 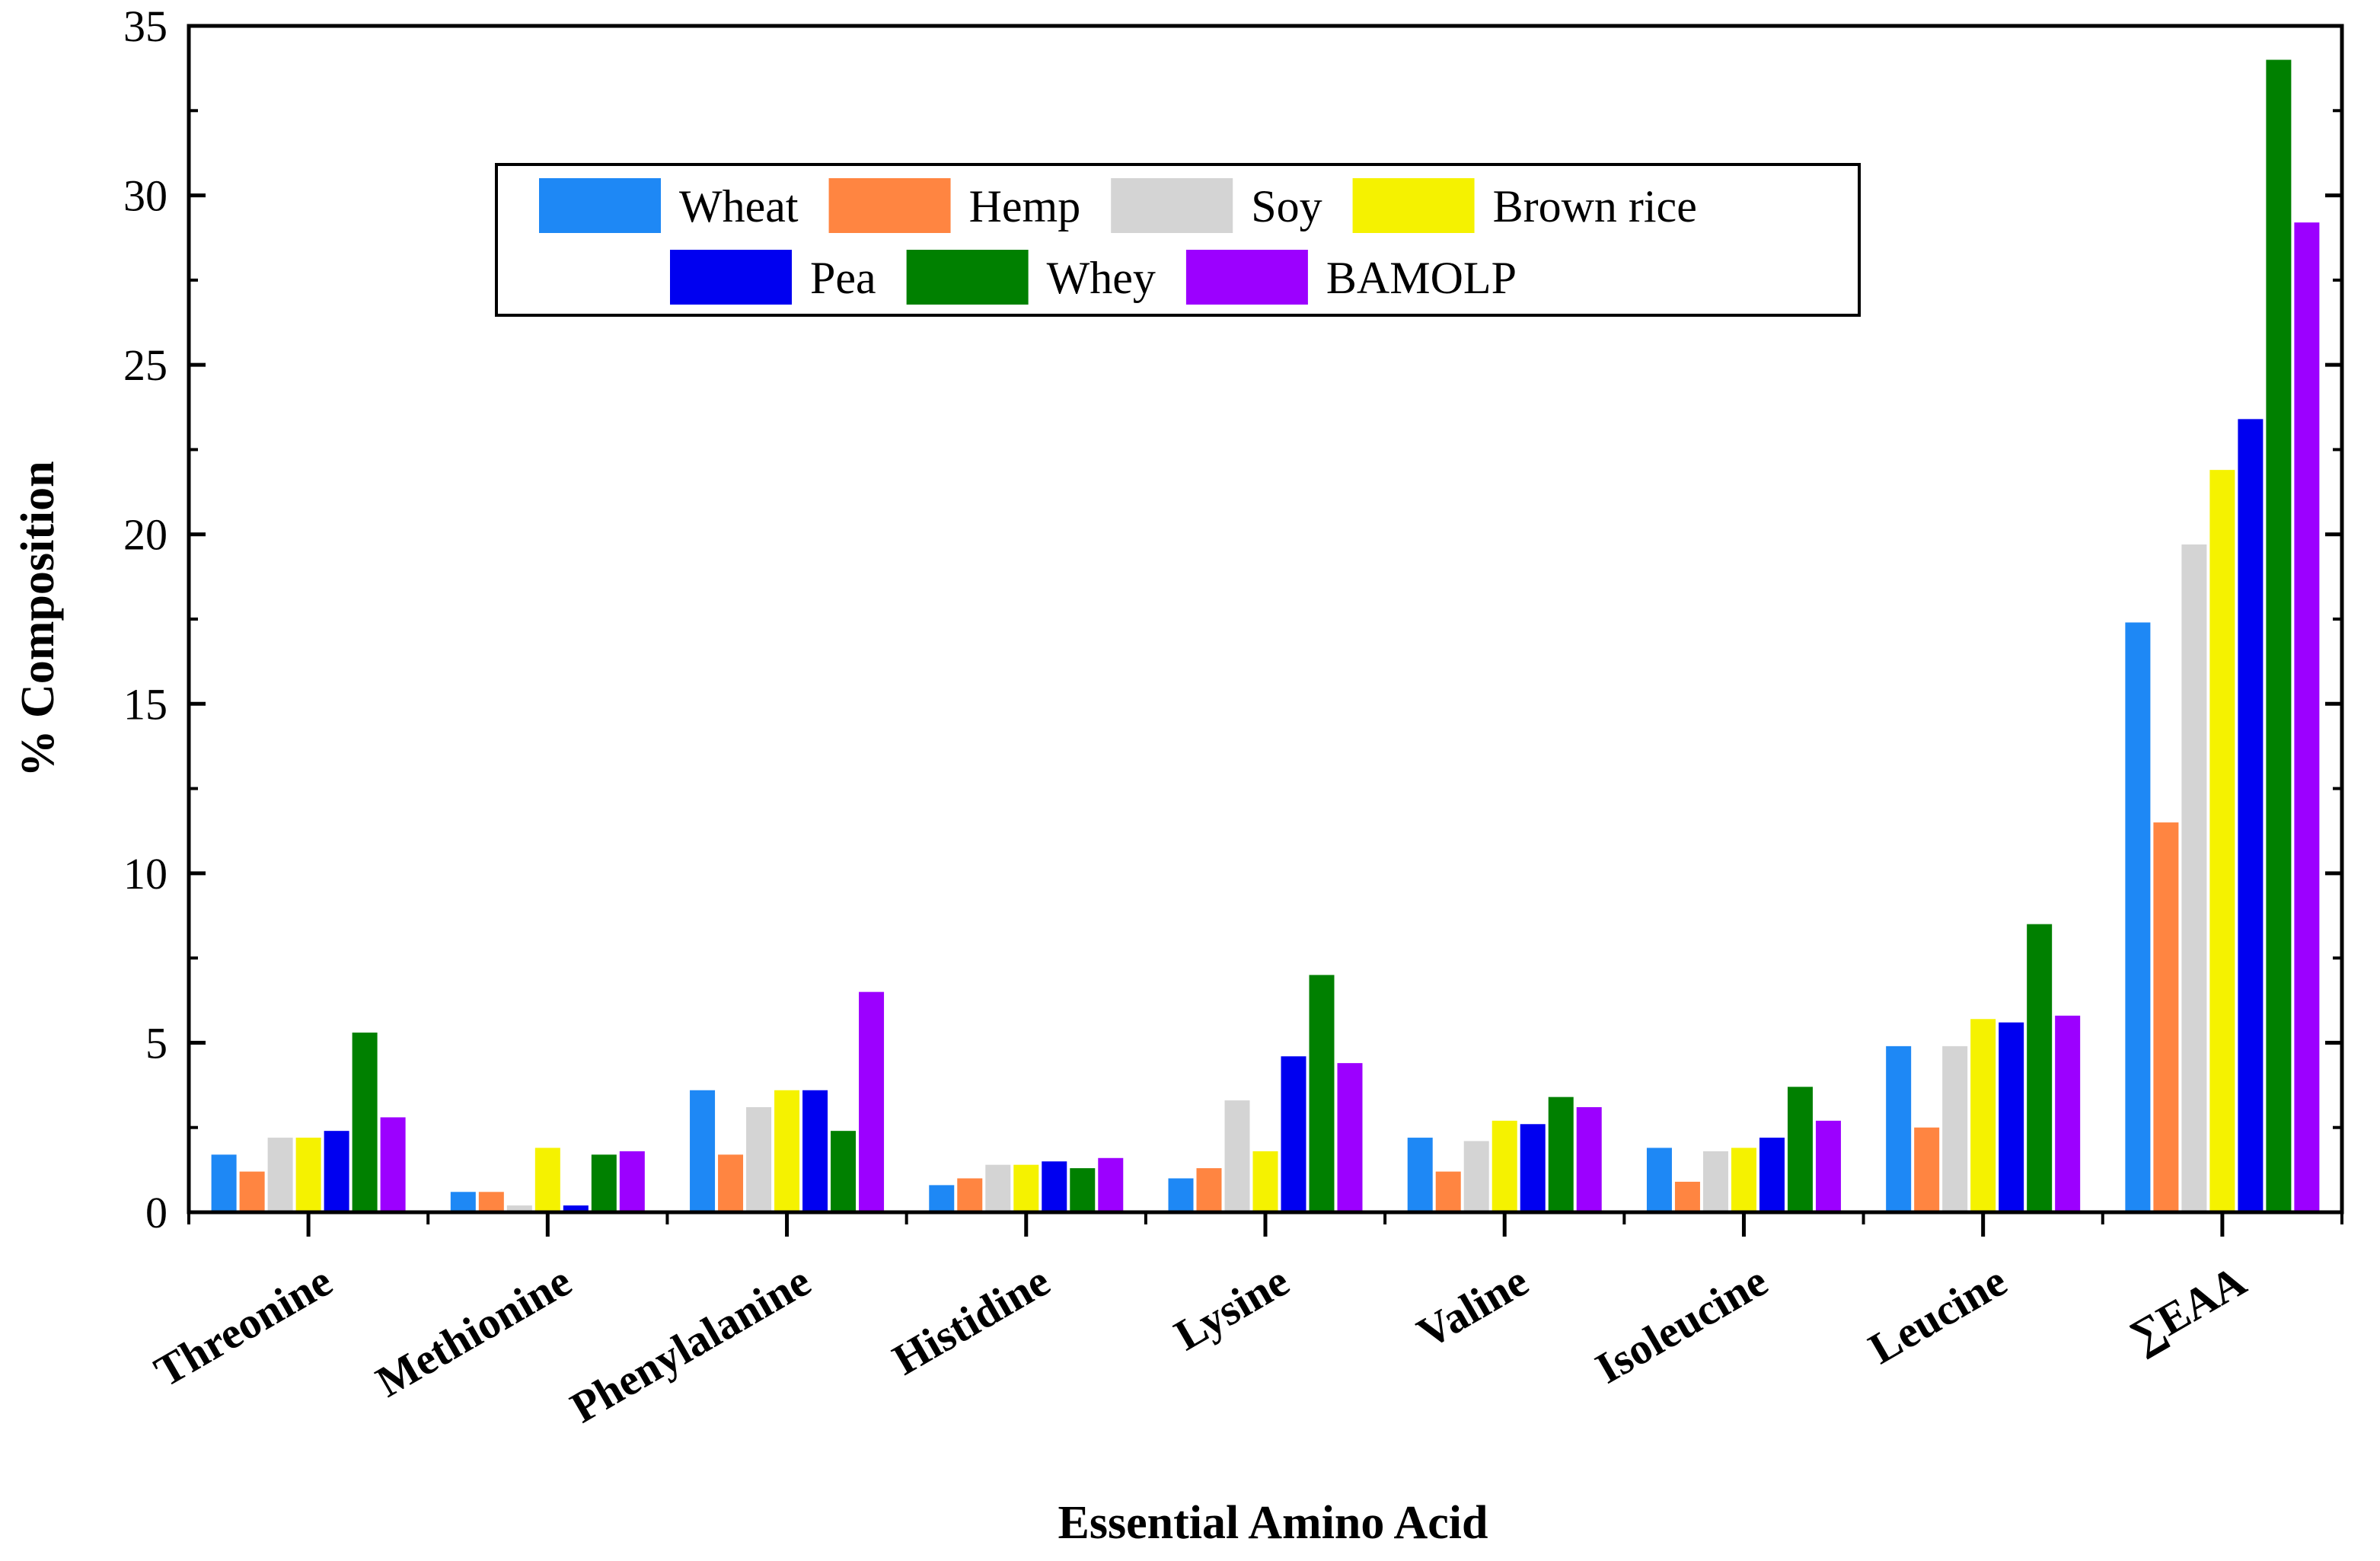 I want to click on legend-swatch-hemp, so click(x=890, y=206).